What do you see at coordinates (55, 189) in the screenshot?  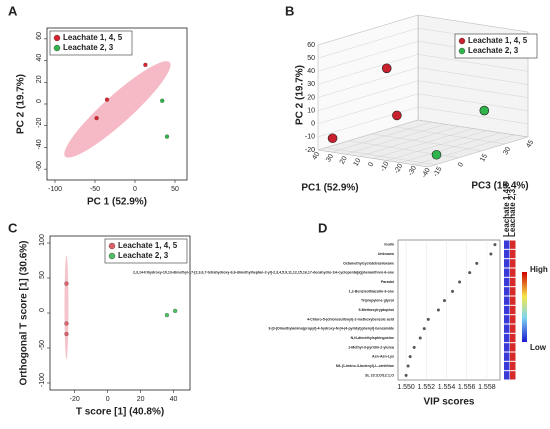 I see `x-tick-label: -100` at bounding box center [55, 189].